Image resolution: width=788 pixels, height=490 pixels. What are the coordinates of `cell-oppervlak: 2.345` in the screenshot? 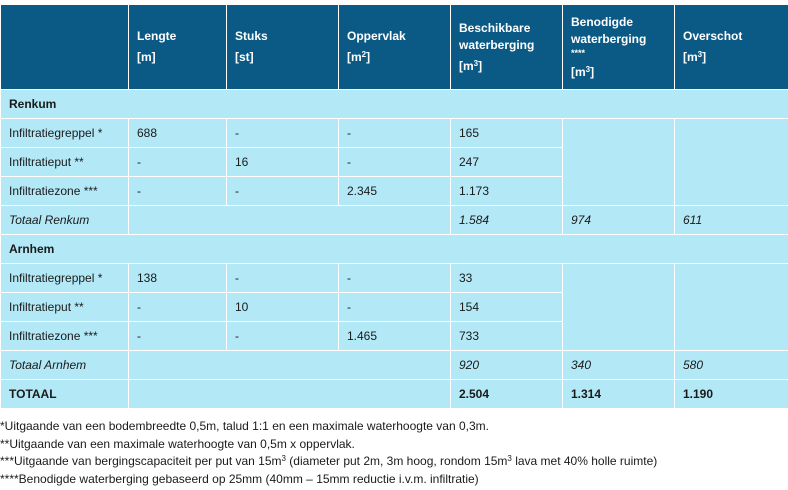 It's located at (394, 191).